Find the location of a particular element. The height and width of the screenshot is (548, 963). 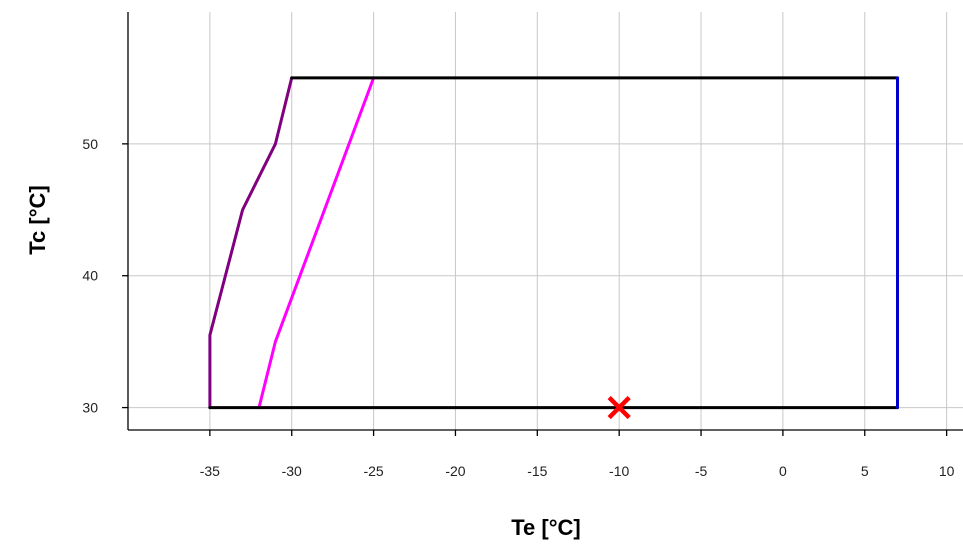

x-tick-label: -10 is located at coordinates (619, 471).